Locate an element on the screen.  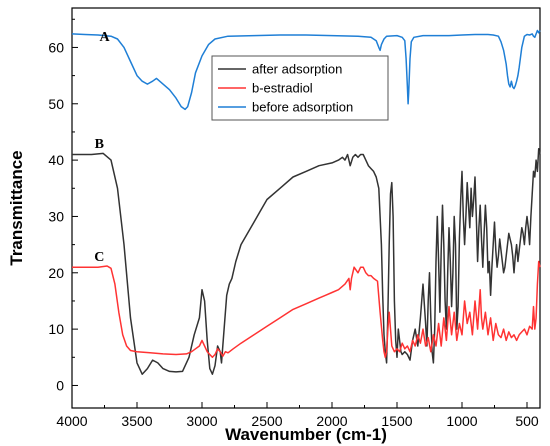
x-tick-label: 3000 is located at coordinates (201, 421).